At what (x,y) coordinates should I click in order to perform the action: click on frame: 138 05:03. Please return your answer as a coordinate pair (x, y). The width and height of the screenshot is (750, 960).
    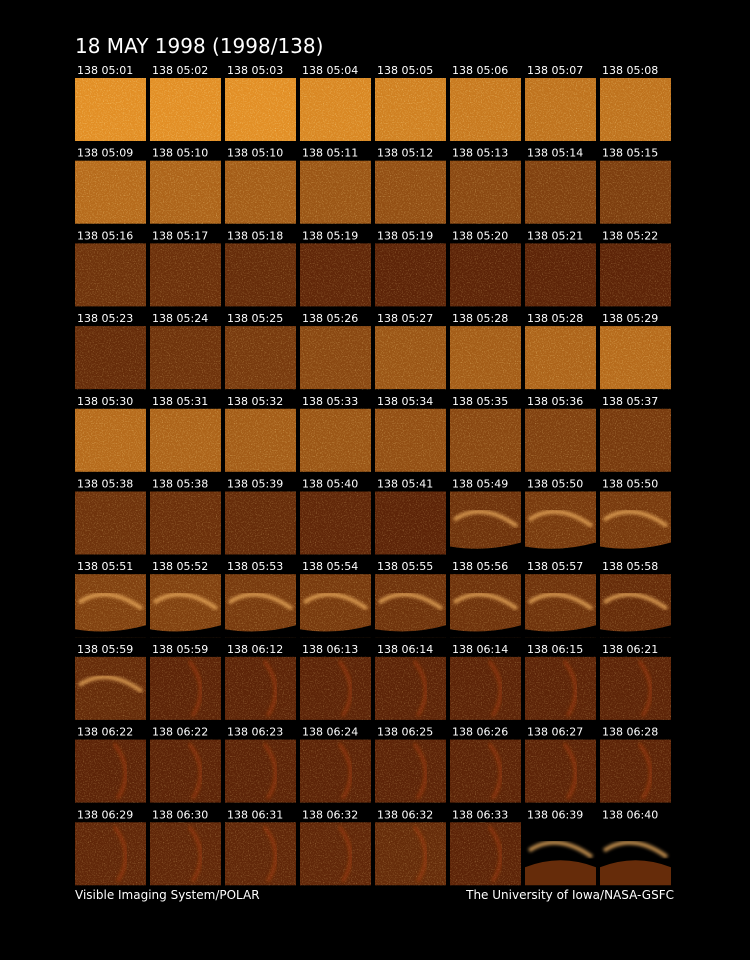
    Looking at the image, I should click on (260, 102).